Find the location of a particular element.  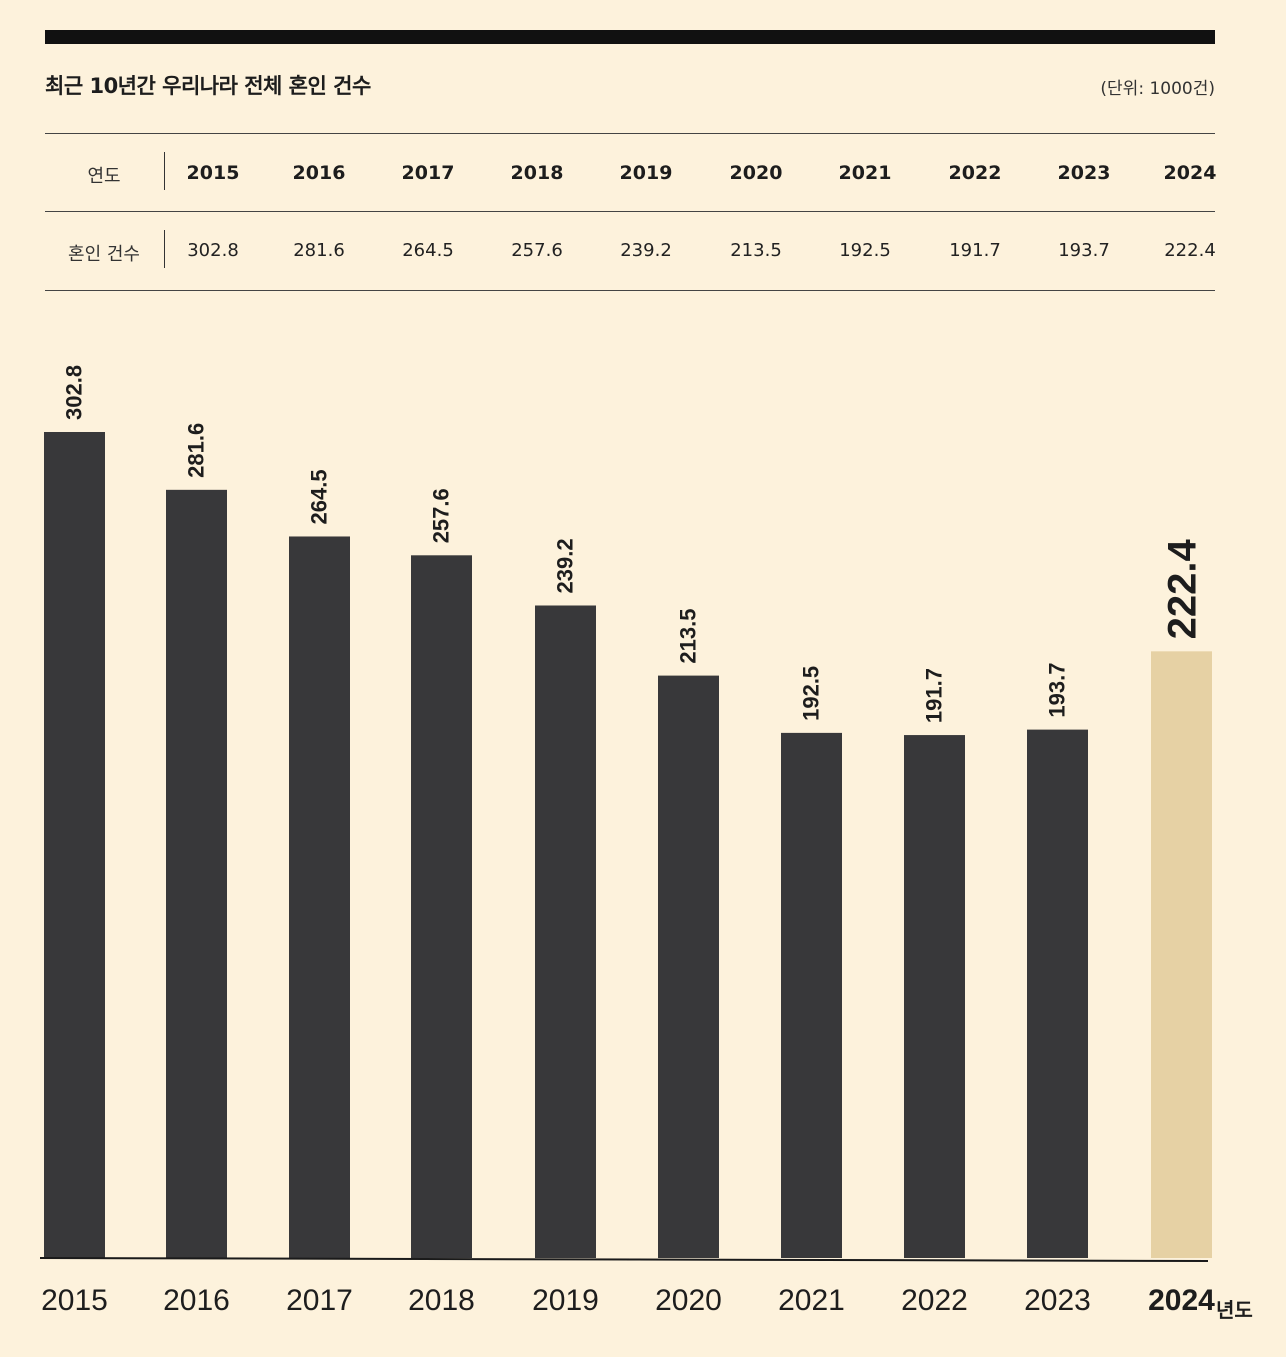

bar-2023 is located at coordinates (1057, 993).